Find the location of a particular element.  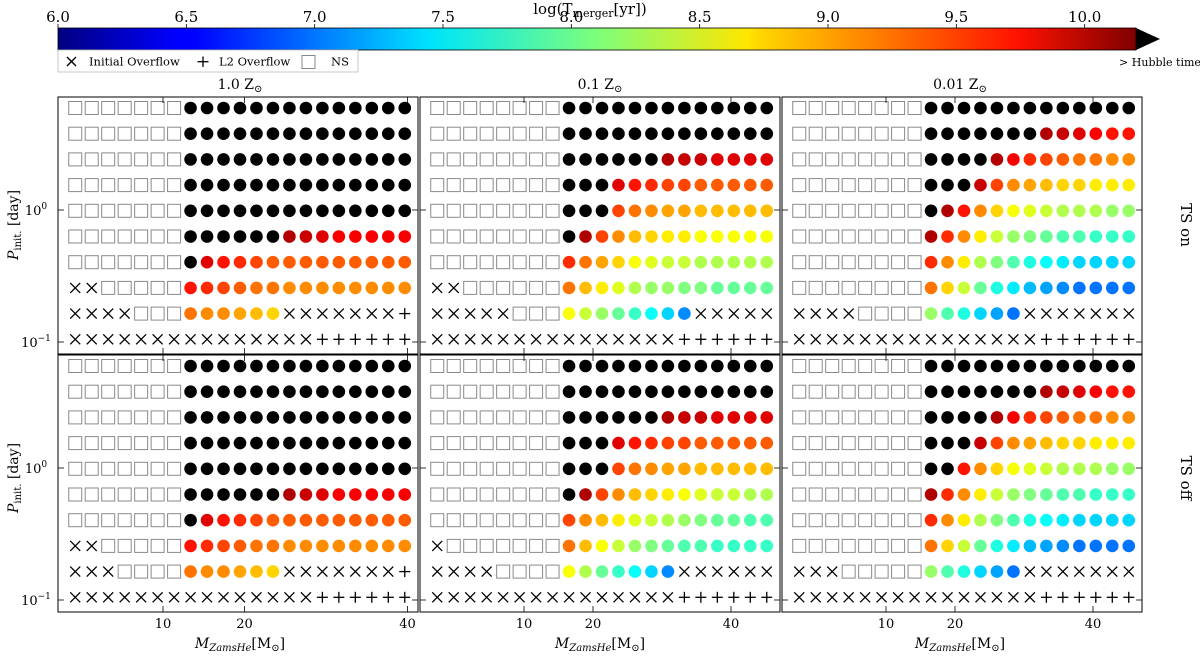

y-tick-label: 10⁰ is located at coordinates (36, 210).